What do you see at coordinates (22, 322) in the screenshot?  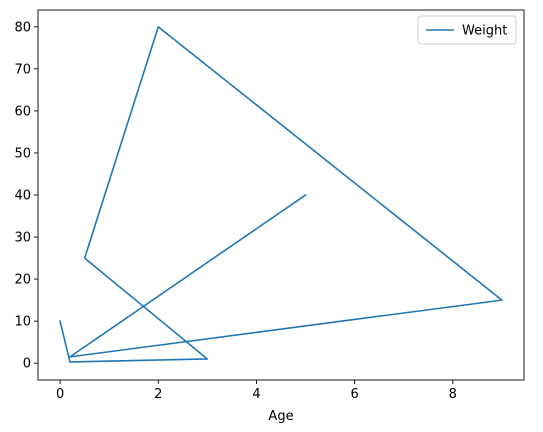 I see `y-tick-label: 10` at bounding box center [22, 322].